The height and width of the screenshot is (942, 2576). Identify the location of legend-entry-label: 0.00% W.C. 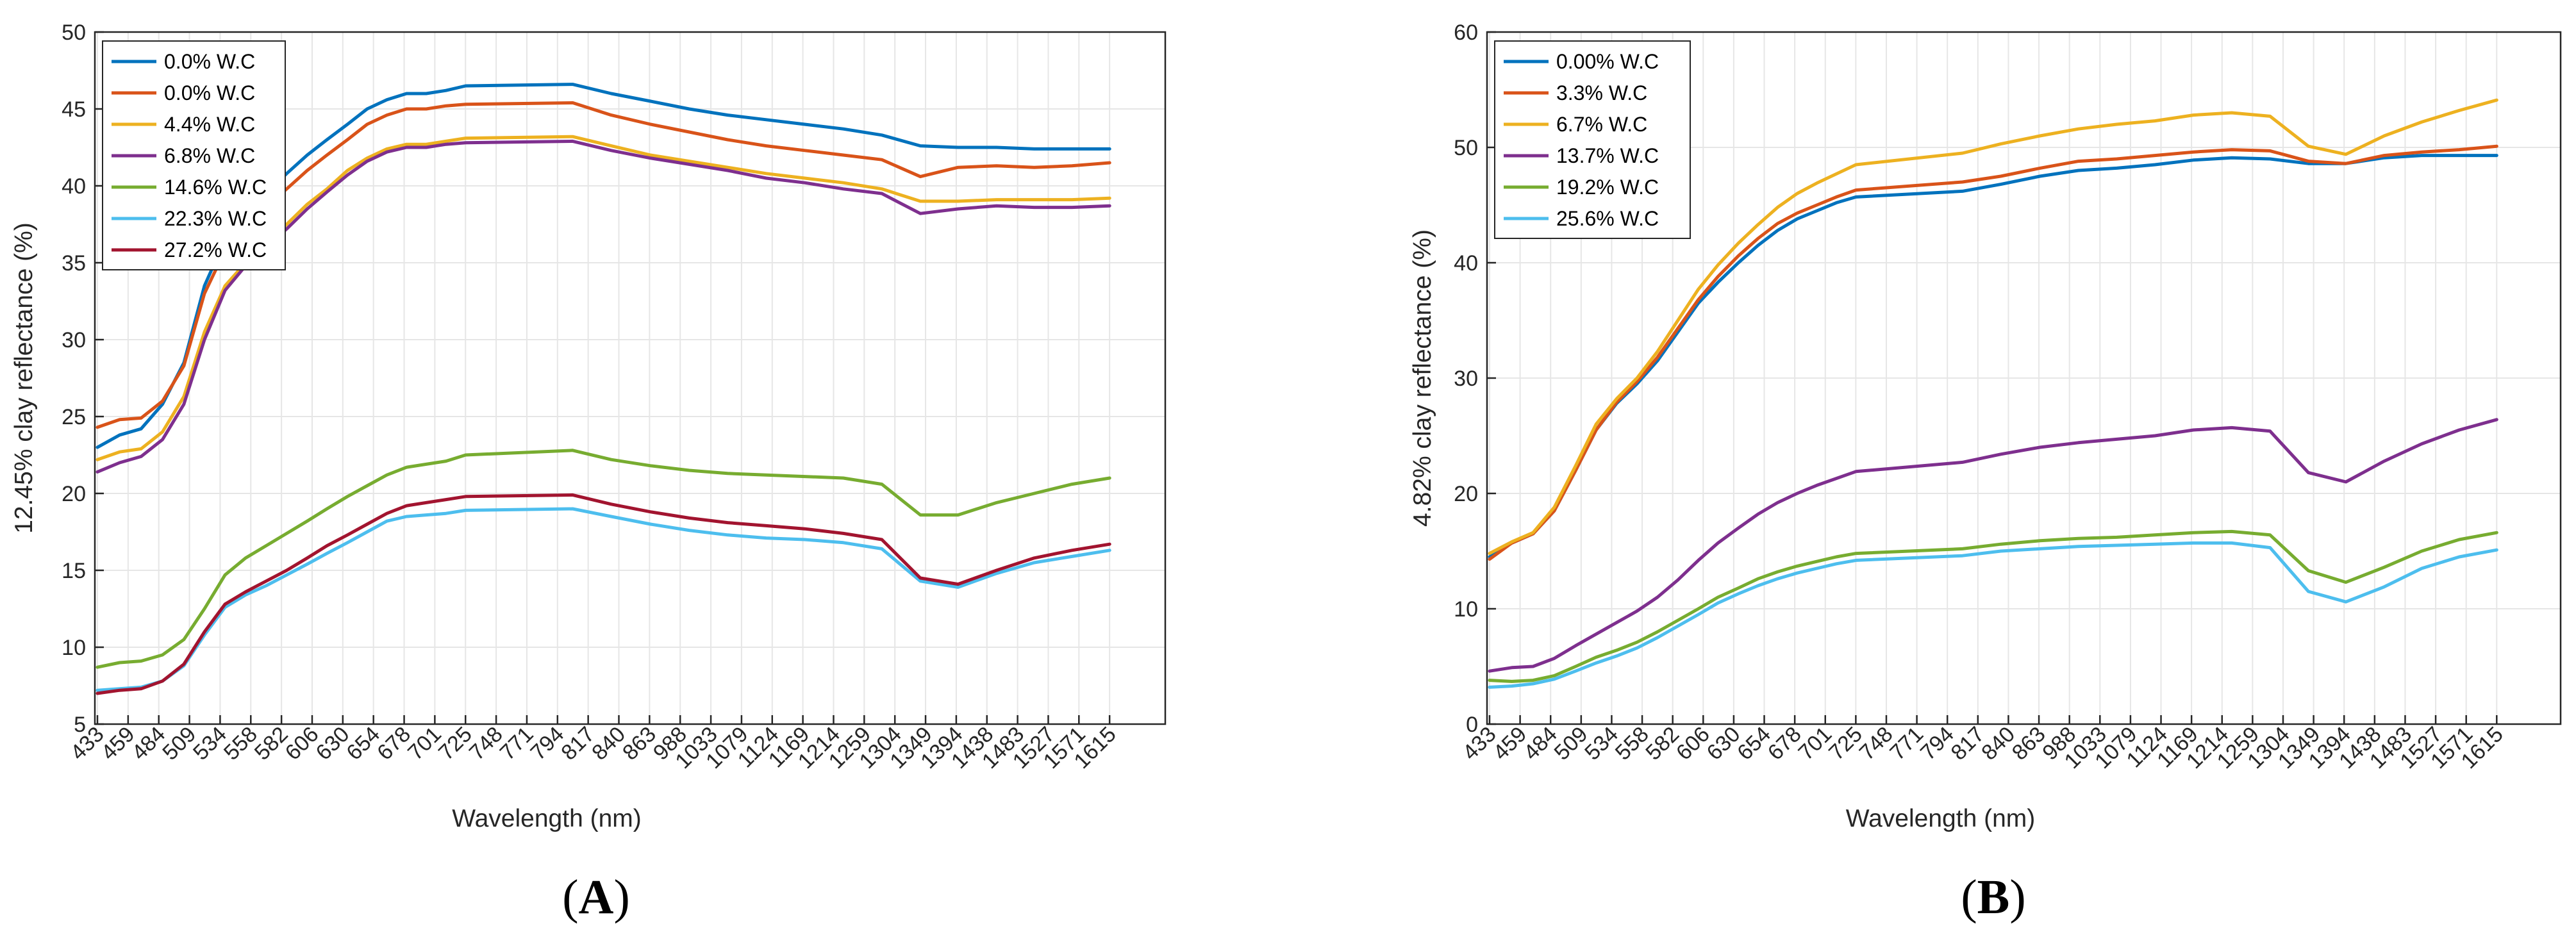
(1608, 62).